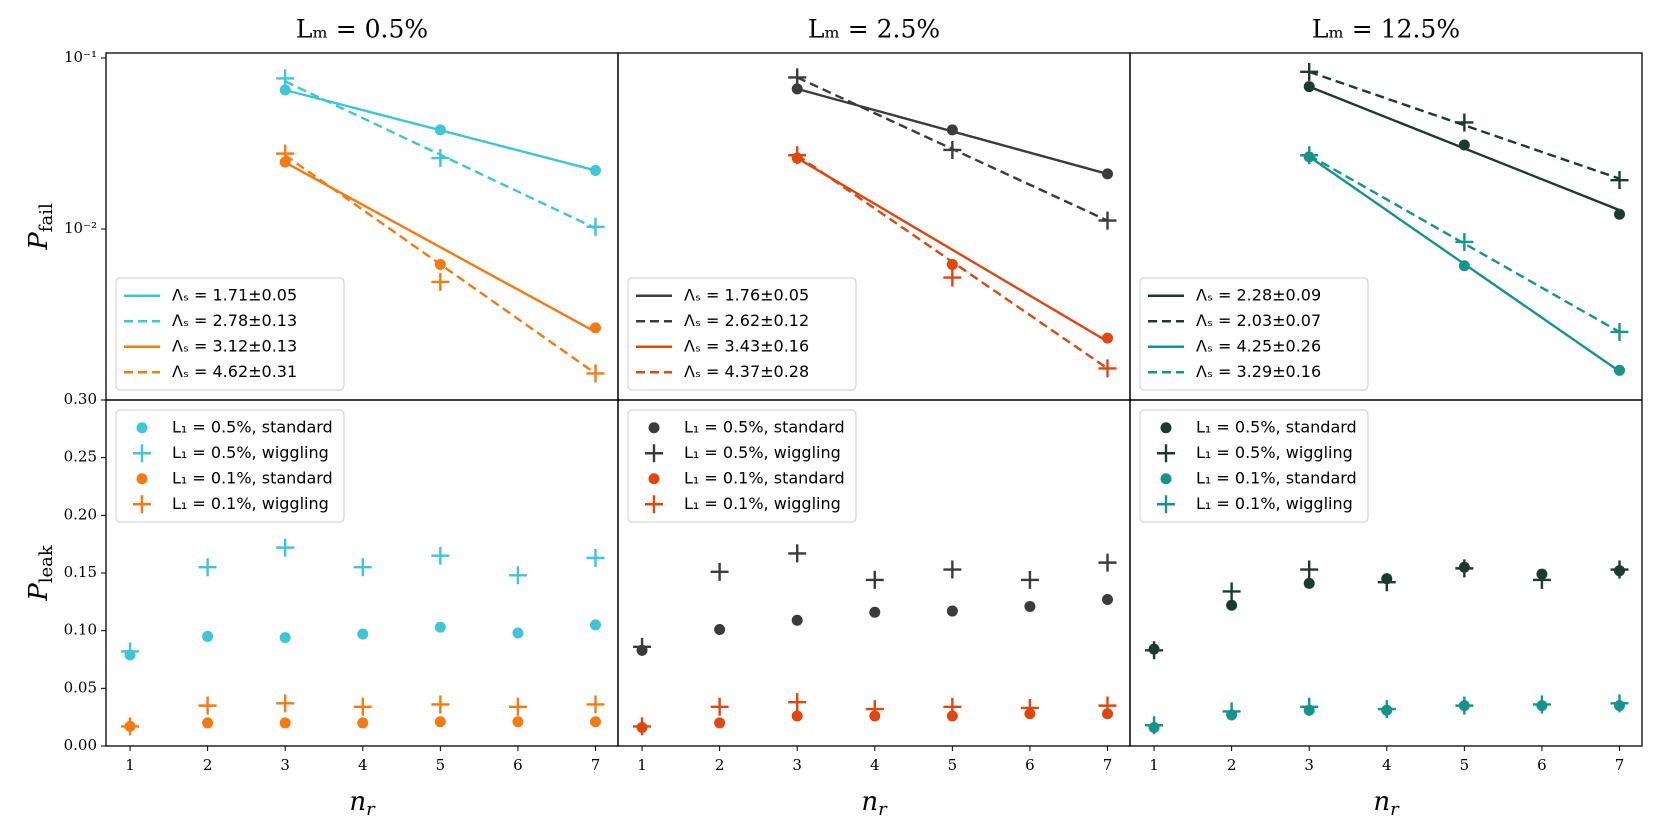 The width and height of the screenshot is (1661, 834). What do you see at coordinates (46, 217) in the screenshot?
I see `y-axis-label-sub: fail` at bounding box center [46, 217].